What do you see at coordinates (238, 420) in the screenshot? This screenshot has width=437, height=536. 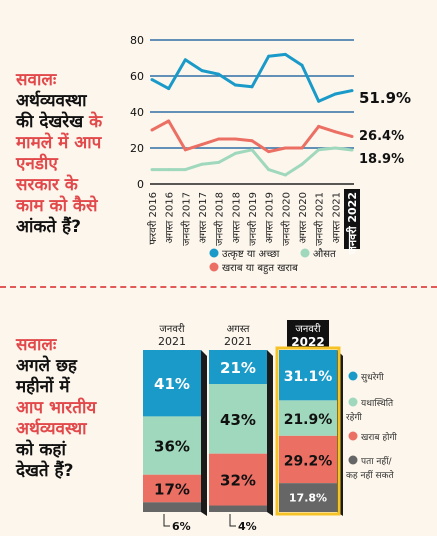 I see `data-label-average: 43%` at bounding box center [238, 420].